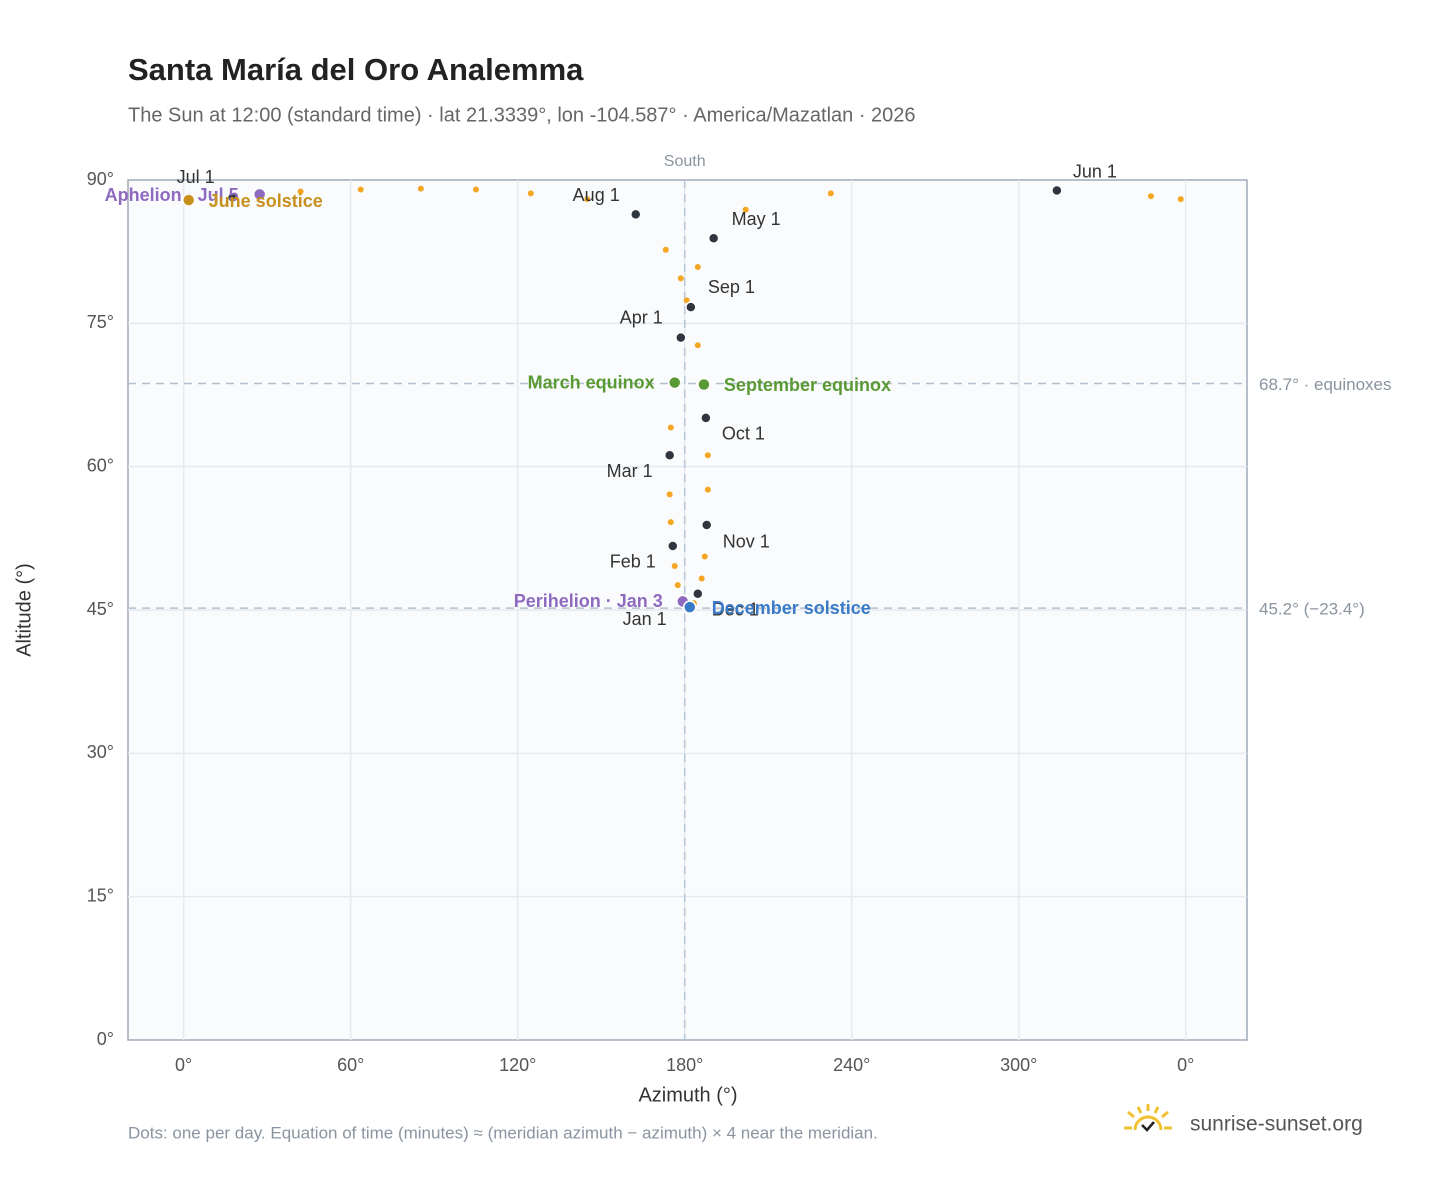 Image resolution: width=1448 pixels, height=1188 pixels. Describe the element at coordinates (756, 219) in the screenshot. I see `month-label: May 1` at that location.